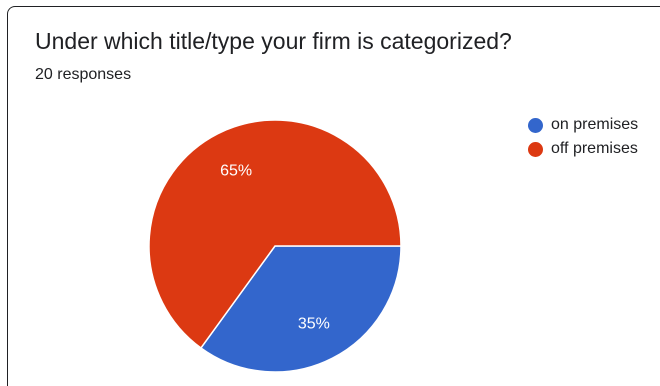 Image resolution: width=660 pixels, height=386 pixels. I want to click on slice-label-on-premises: 35%, so click(314, 323).